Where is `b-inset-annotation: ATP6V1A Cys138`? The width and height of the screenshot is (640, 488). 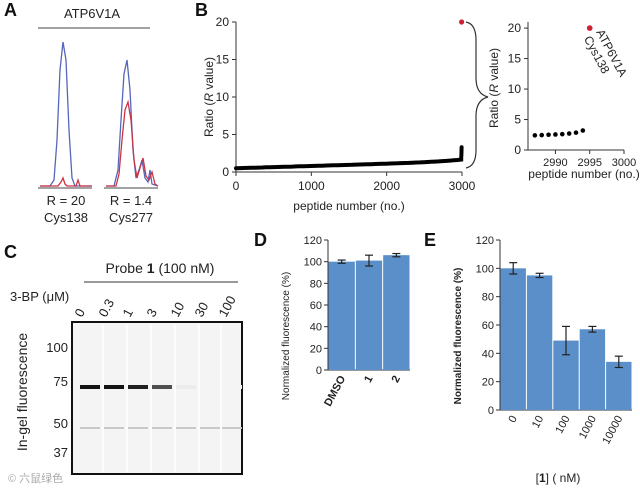 b-inset-annotation: ATP6V1A Cys138 is located at coordinates (605, 53).